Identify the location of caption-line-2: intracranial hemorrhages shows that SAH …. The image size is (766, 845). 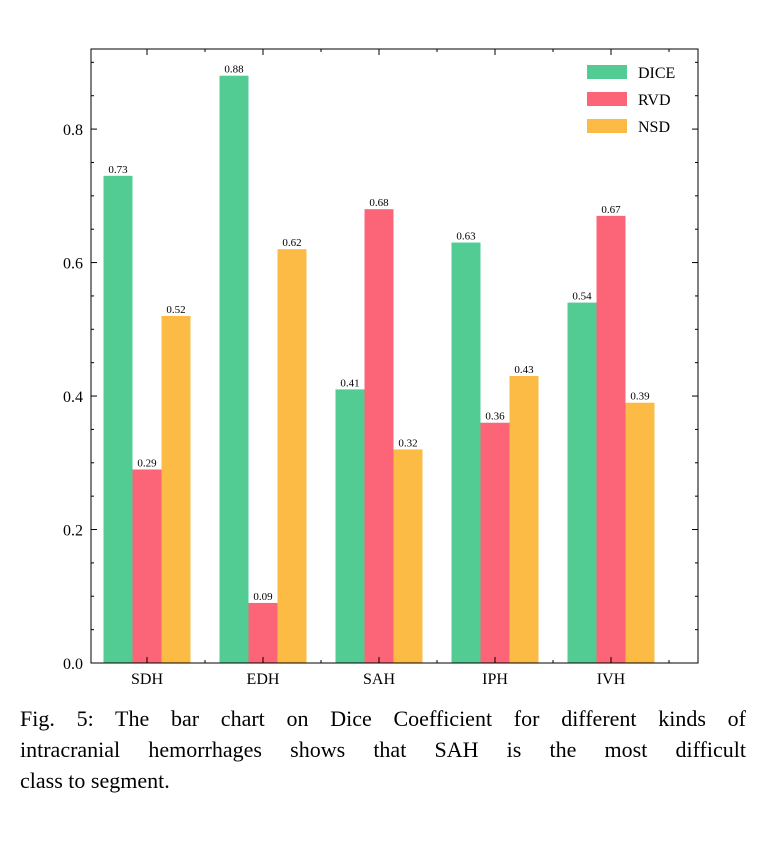
(383, 749).